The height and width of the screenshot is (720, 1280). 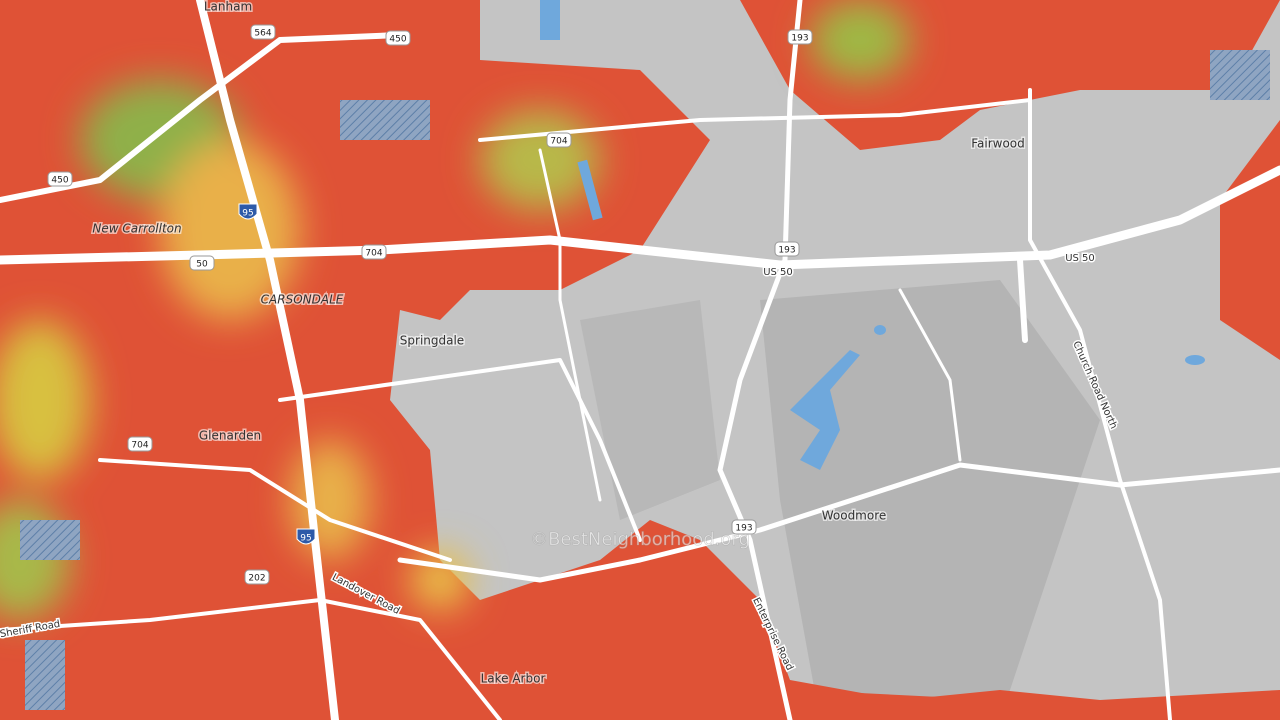 I want to click on place-label: Lanham, so click(x=228, y=7).